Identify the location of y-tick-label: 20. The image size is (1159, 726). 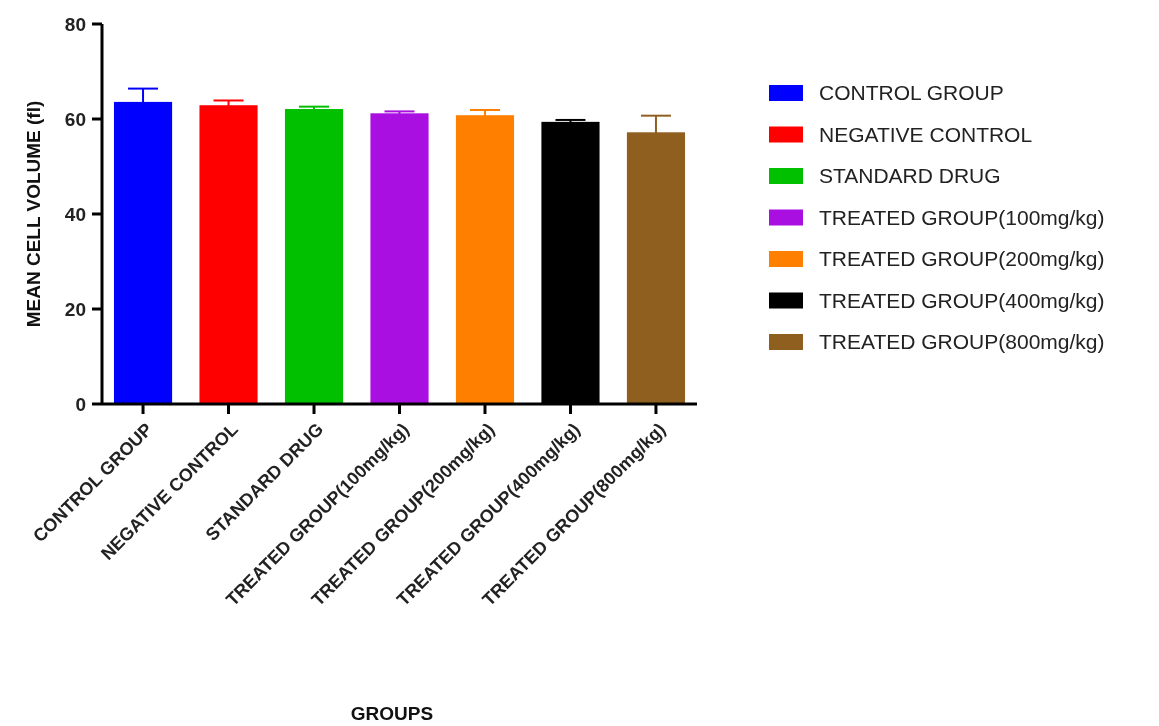
(75, 309).